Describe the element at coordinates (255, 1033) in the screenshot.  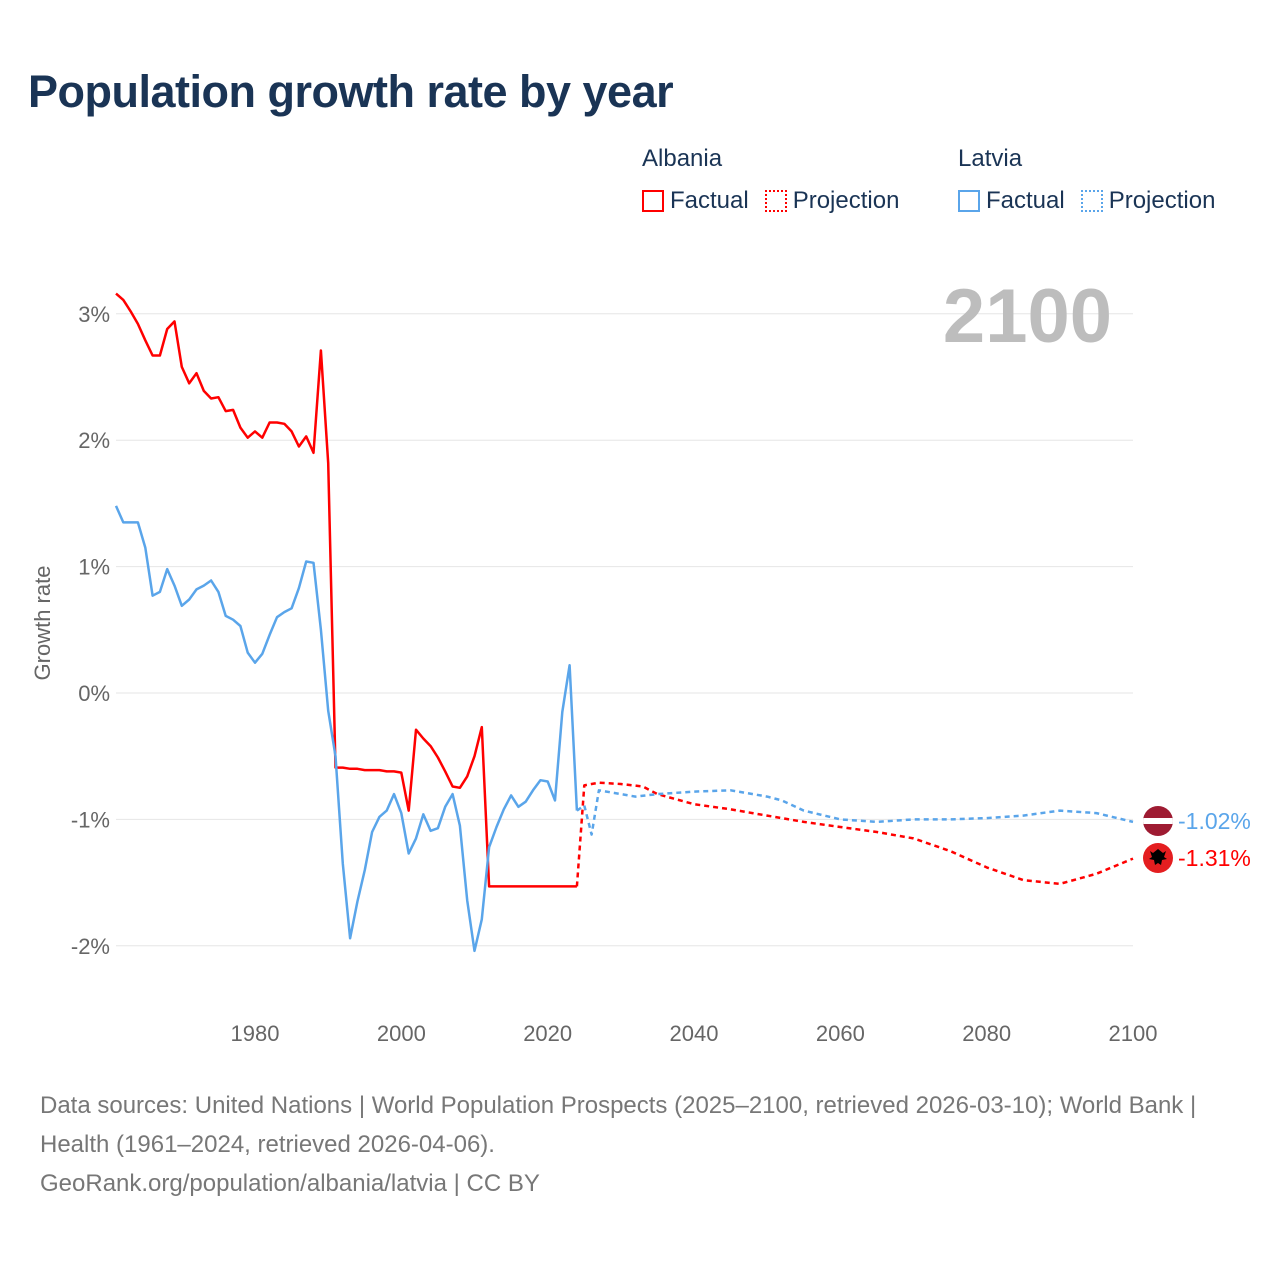
I see `x-tick-label: 1980` at that location.